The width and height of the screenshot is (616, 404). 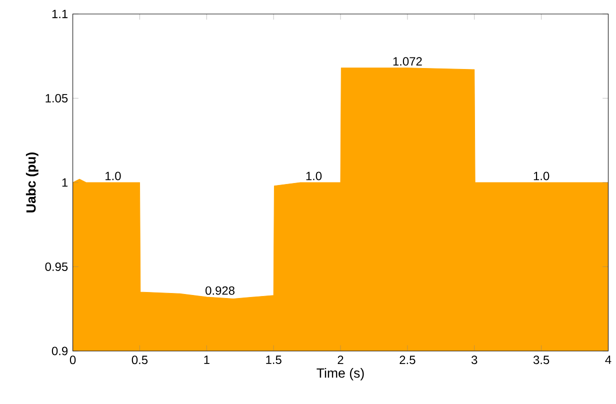 I want to click on y-tick-label: 1.05, so click(x=57, y=98).